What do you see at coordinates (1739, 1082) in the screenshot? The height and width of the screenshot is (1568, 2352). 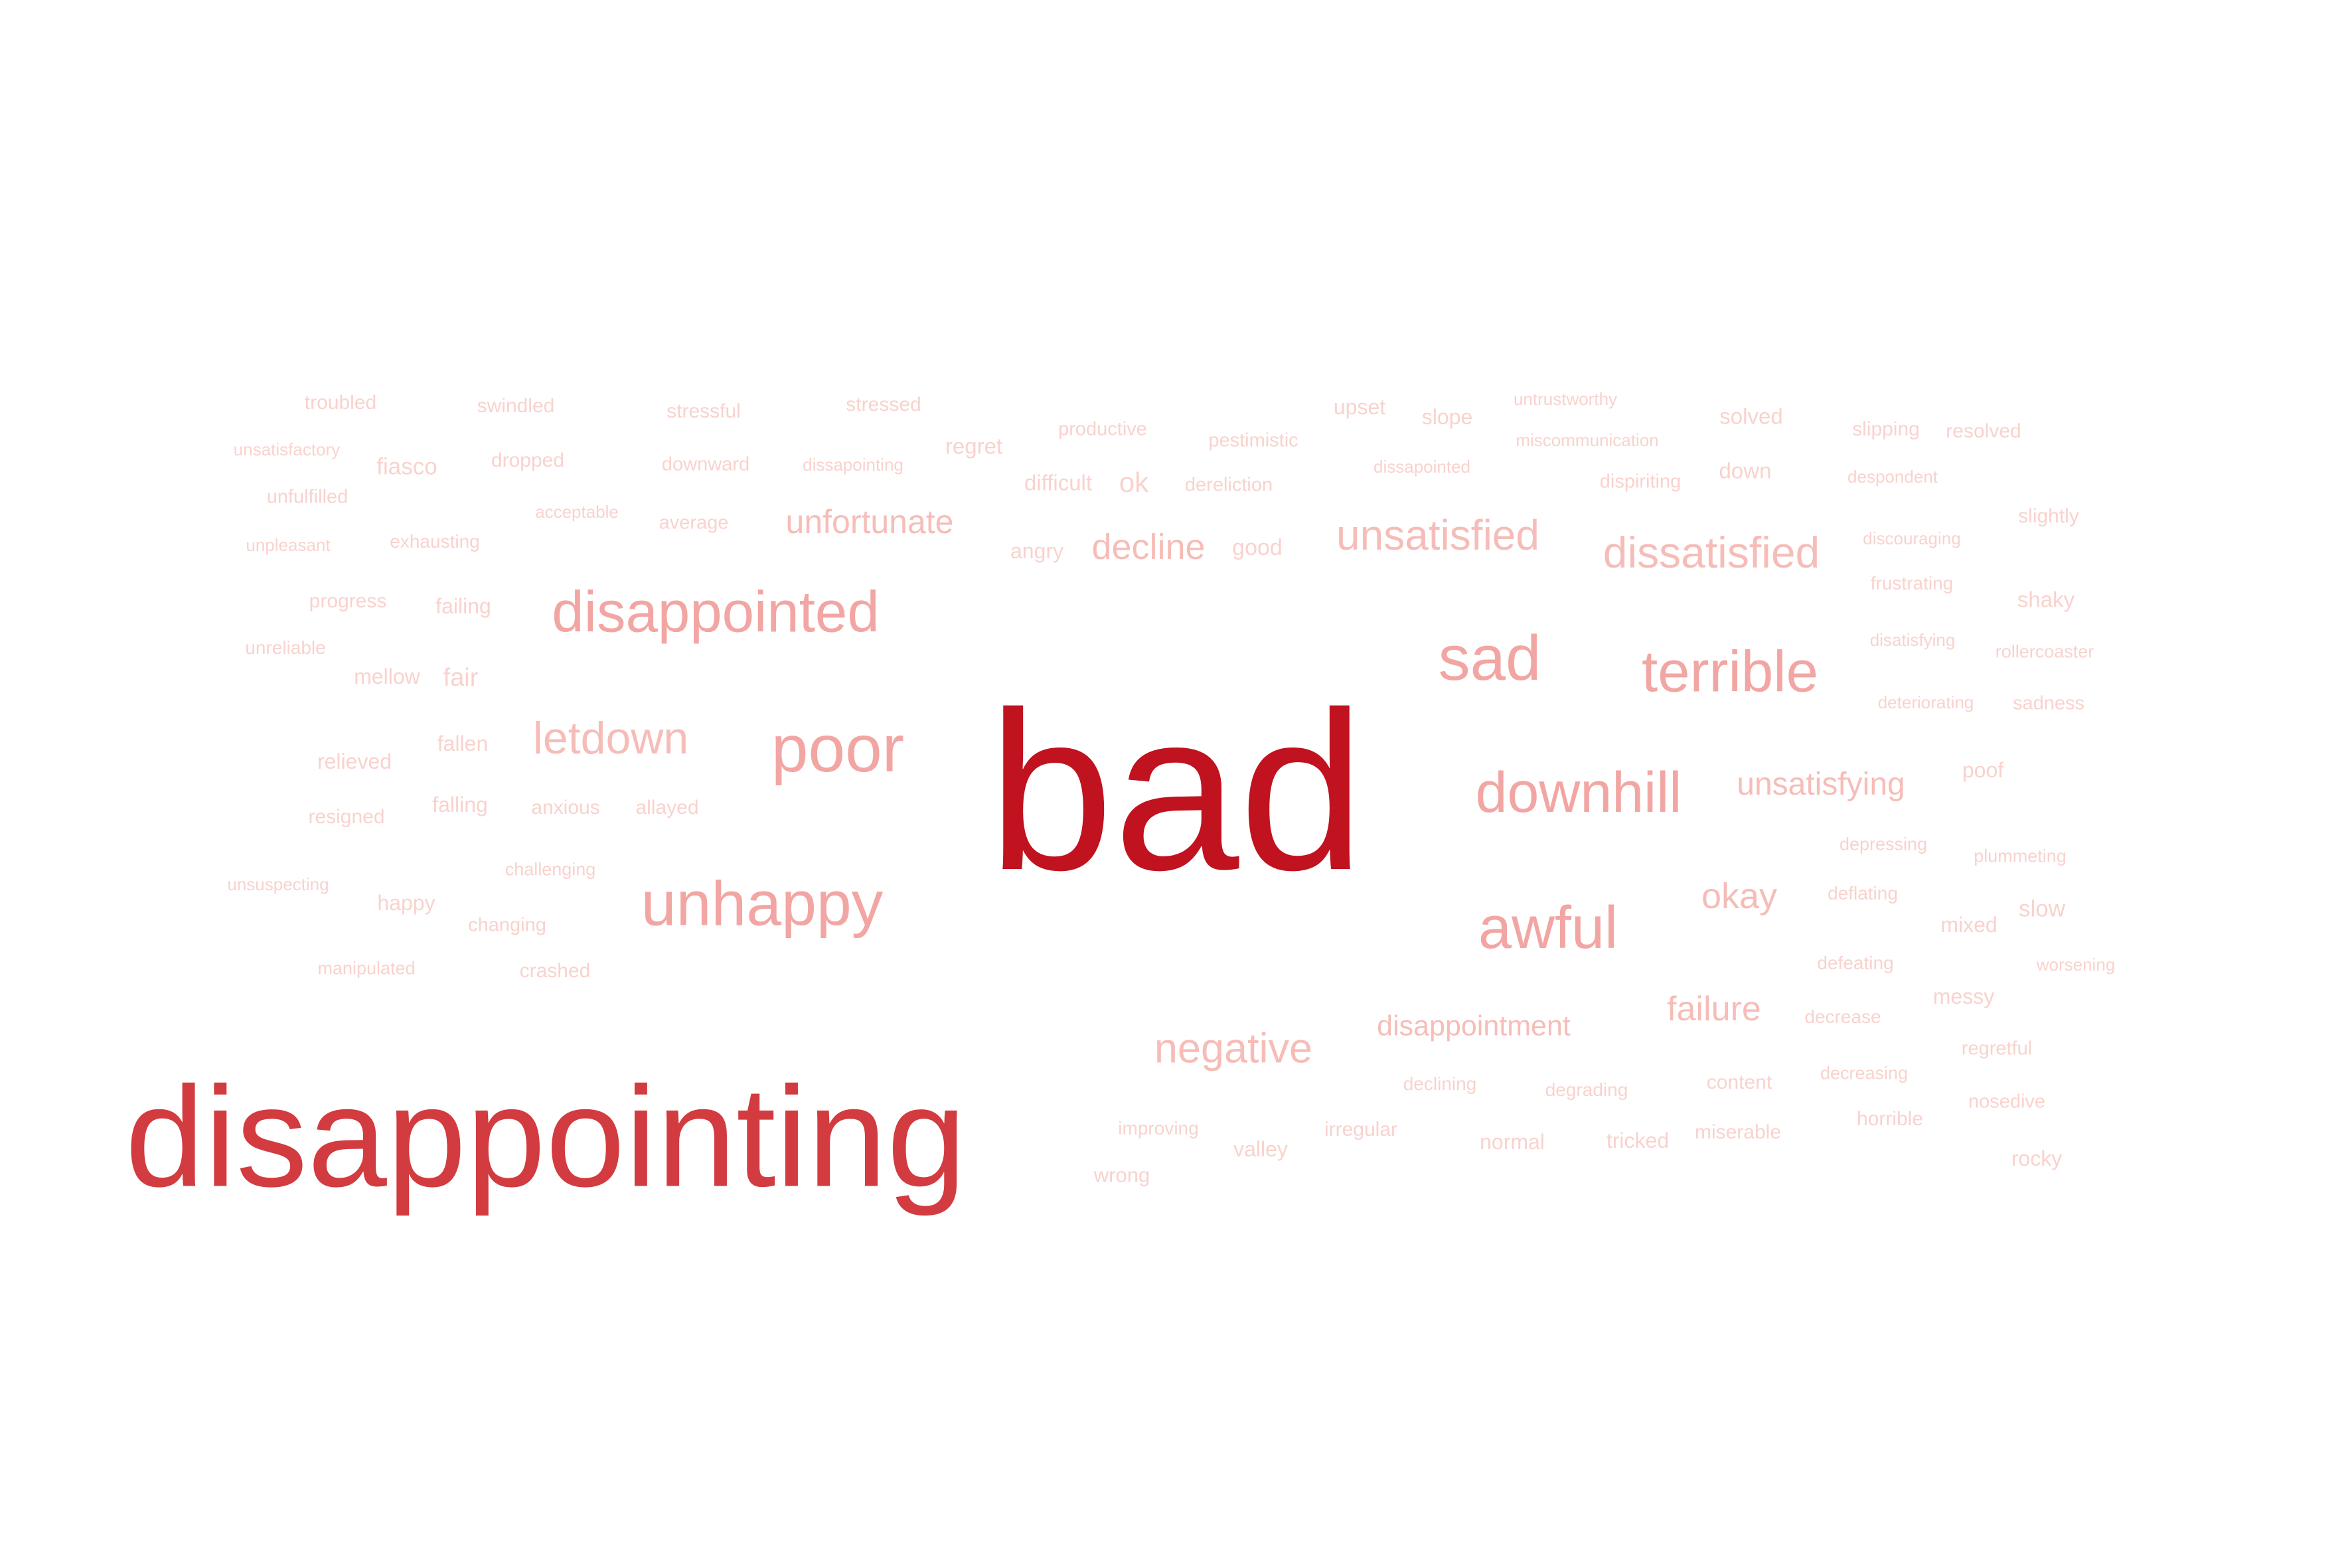 I see `cloud-word: content` at bounding box center [1739, 1082].